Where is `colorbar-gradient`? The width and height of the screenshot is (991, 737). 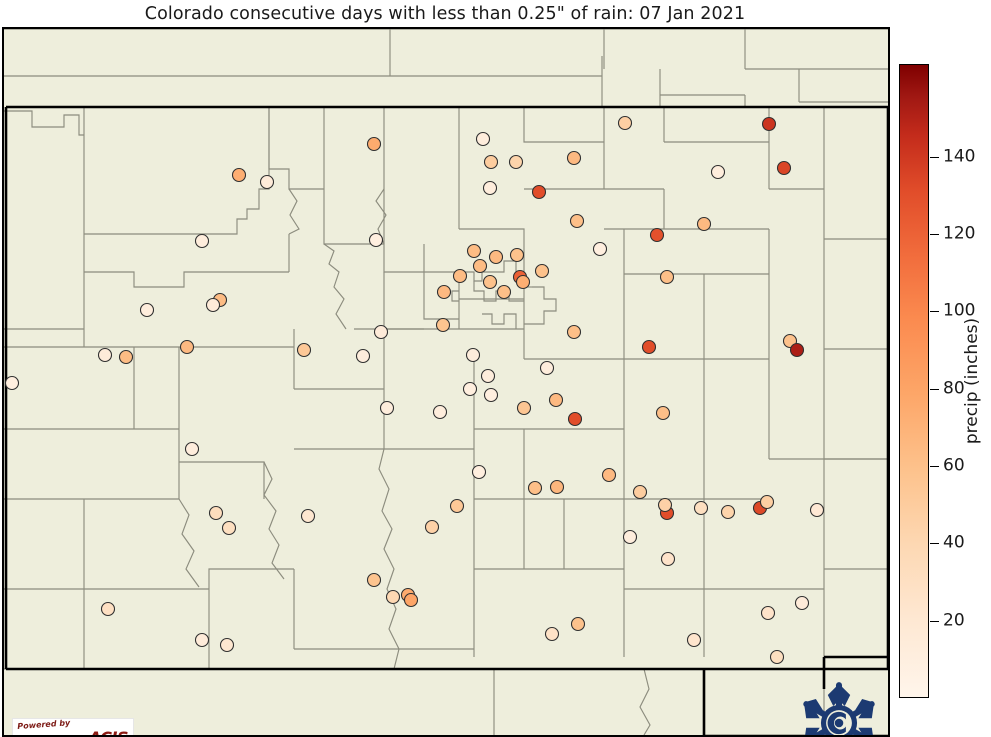 colorbar-gradient is located at coordinates (914, 381).